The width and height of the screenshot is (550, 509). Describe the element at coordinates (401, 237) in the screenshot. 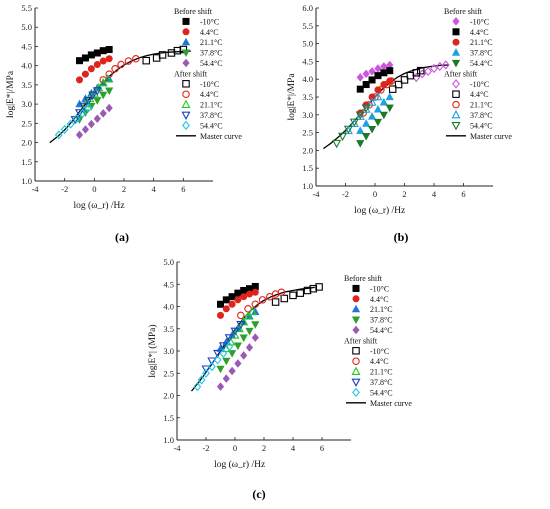

I see `panel-caption: (b)` at that location.